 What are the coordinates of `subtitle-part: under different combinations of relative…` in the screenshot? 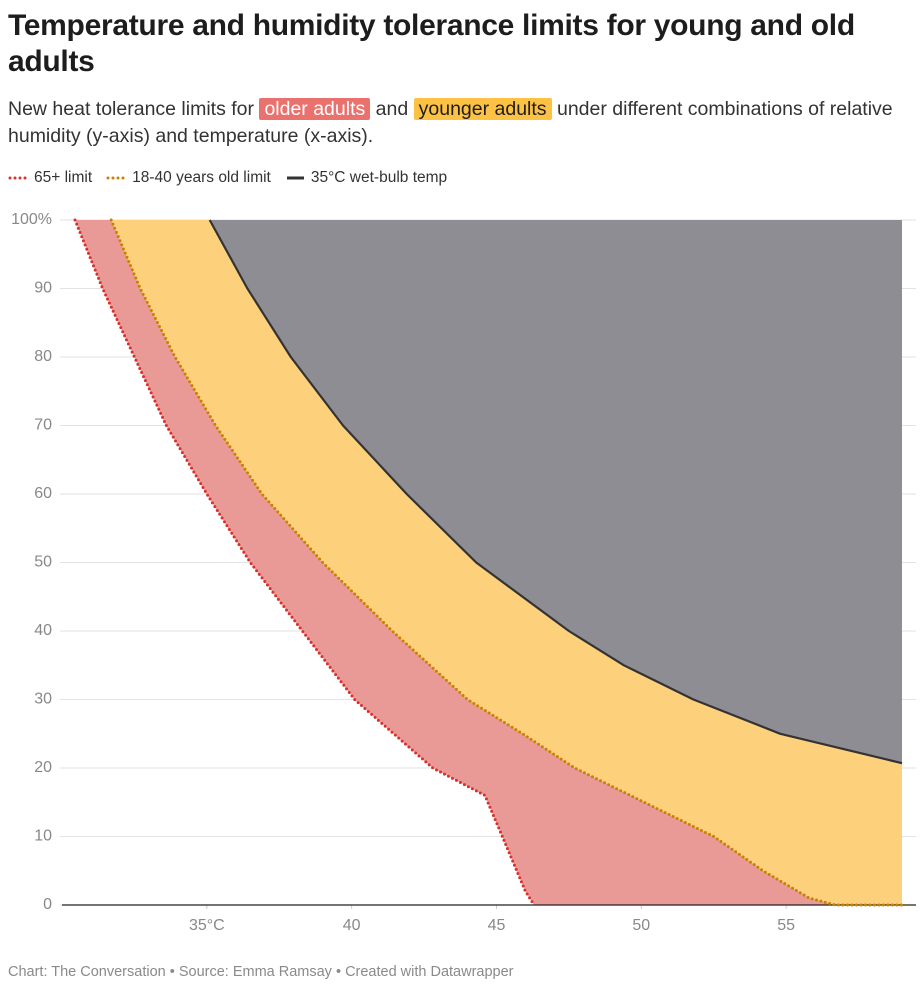 It's located at (453, 122).